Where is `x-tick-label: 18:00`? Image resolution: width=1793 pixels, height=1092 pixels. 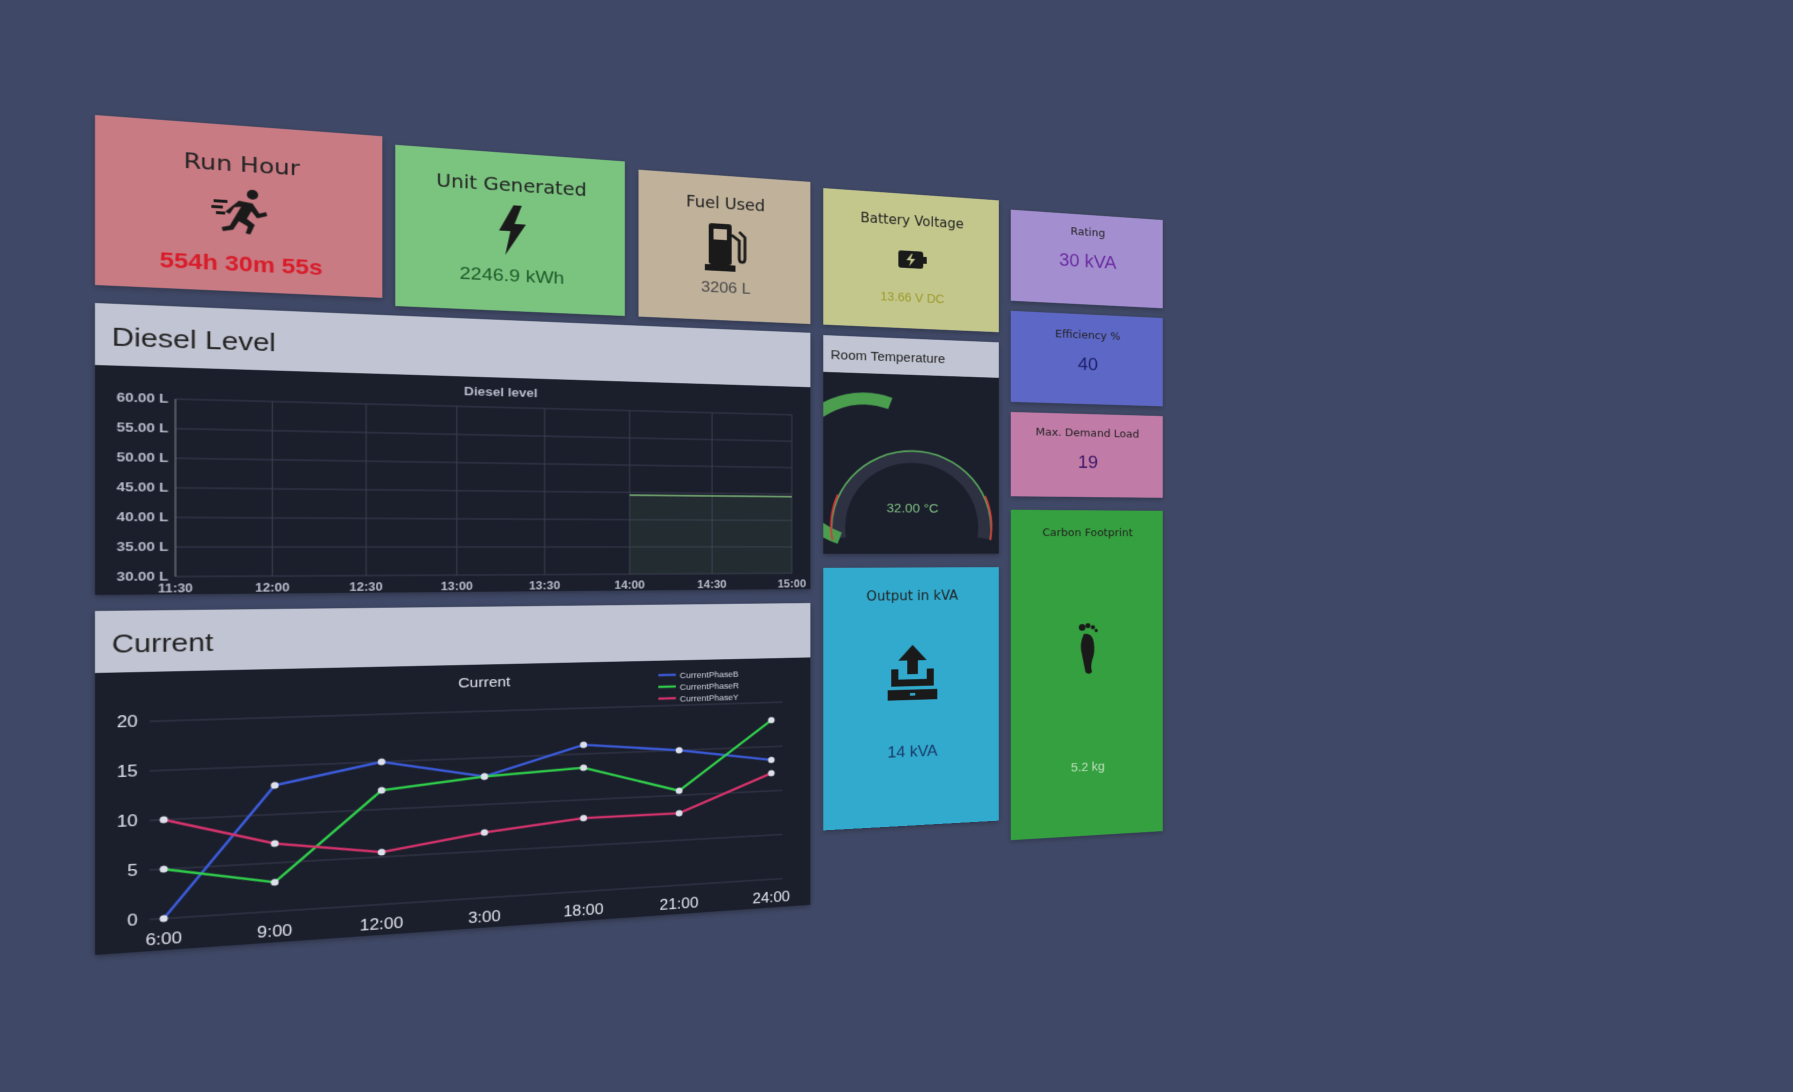 x-tick-label: 18:00 is located at coordinates (583, 911).